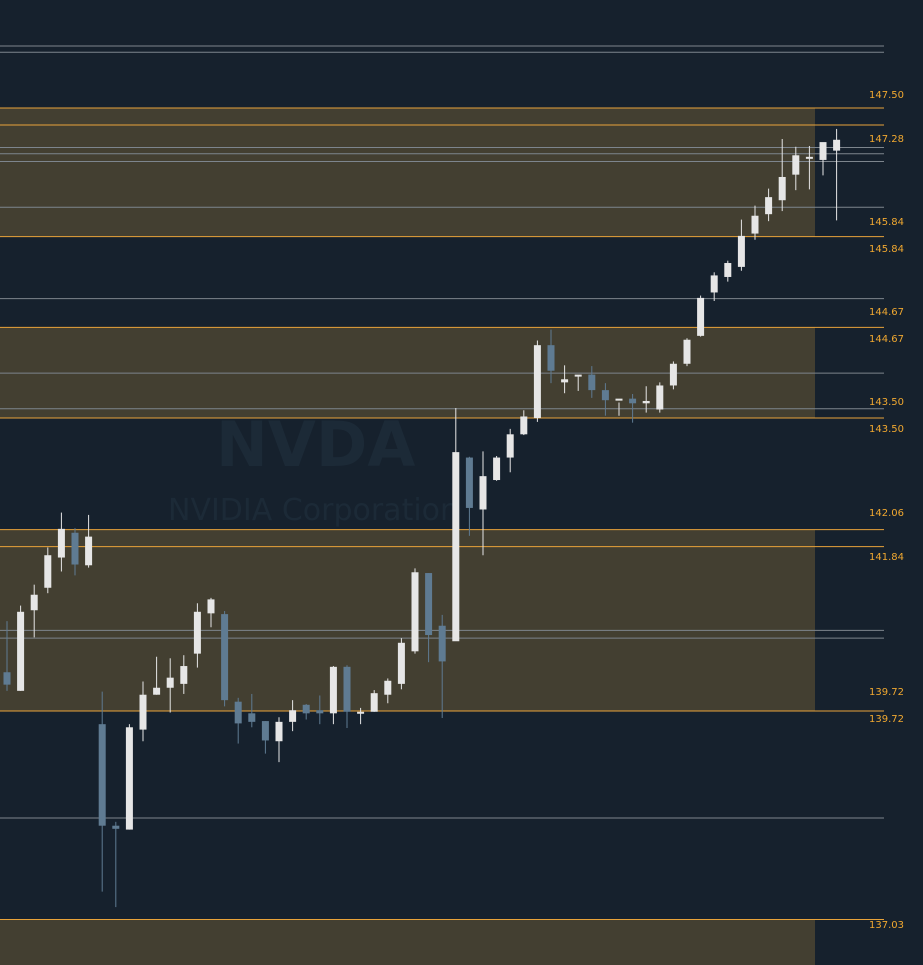 This screenshot has height=965, width=923. Describe the element at coordinates (886, 95) in the screenshot. I see `price-label: 147.50` at that location.